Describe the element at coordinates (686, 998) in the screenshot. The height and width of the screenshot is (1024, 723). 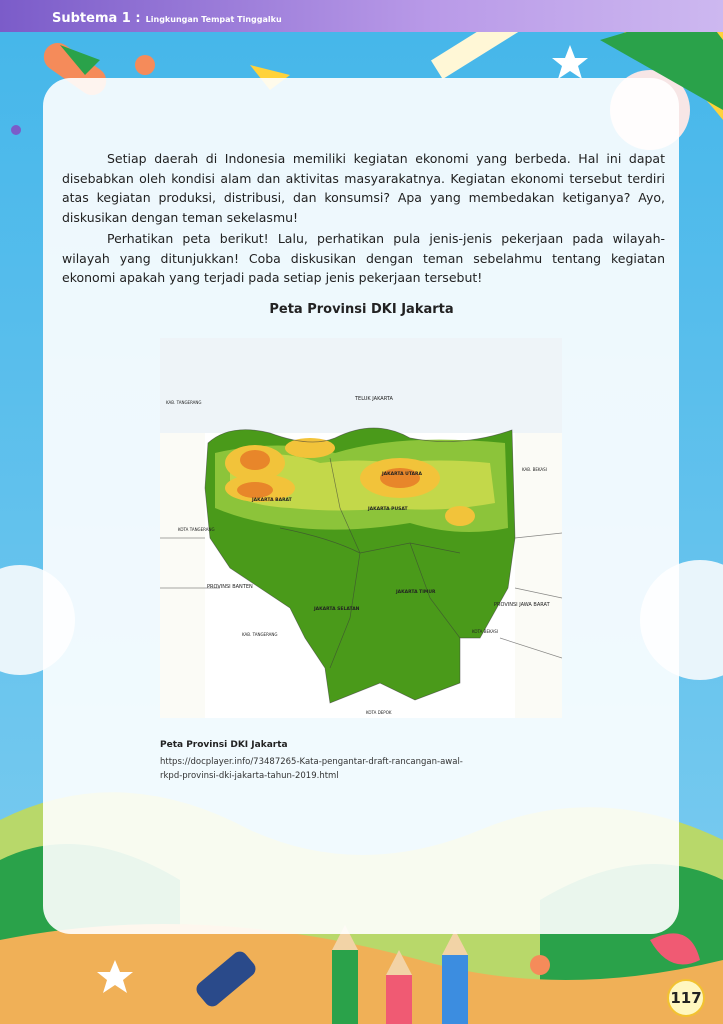
I see `page-number: 117` at that location.